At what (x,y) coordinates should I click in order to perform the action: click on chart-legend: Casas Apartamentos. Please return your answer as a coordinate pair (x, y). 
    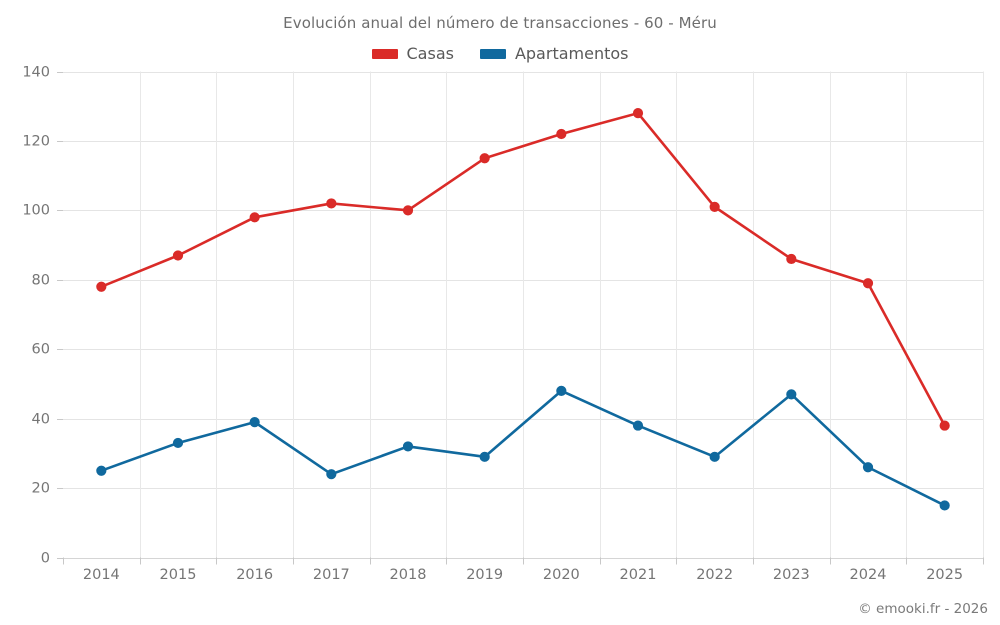
    Looking at the image, I should click on (500, 53).